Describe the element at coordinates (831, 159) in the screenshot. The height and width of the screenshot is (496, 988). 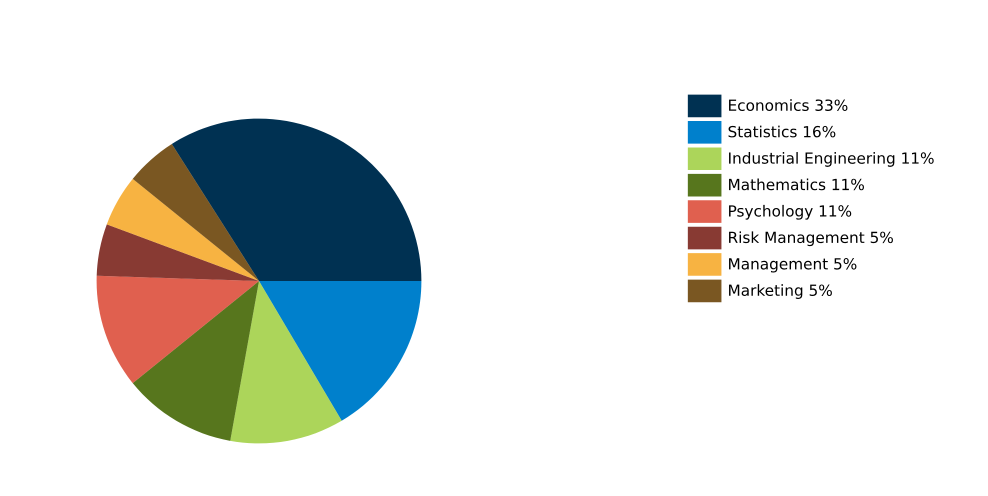
I see `legend-label: Industrial Engineering 11%` at that location.